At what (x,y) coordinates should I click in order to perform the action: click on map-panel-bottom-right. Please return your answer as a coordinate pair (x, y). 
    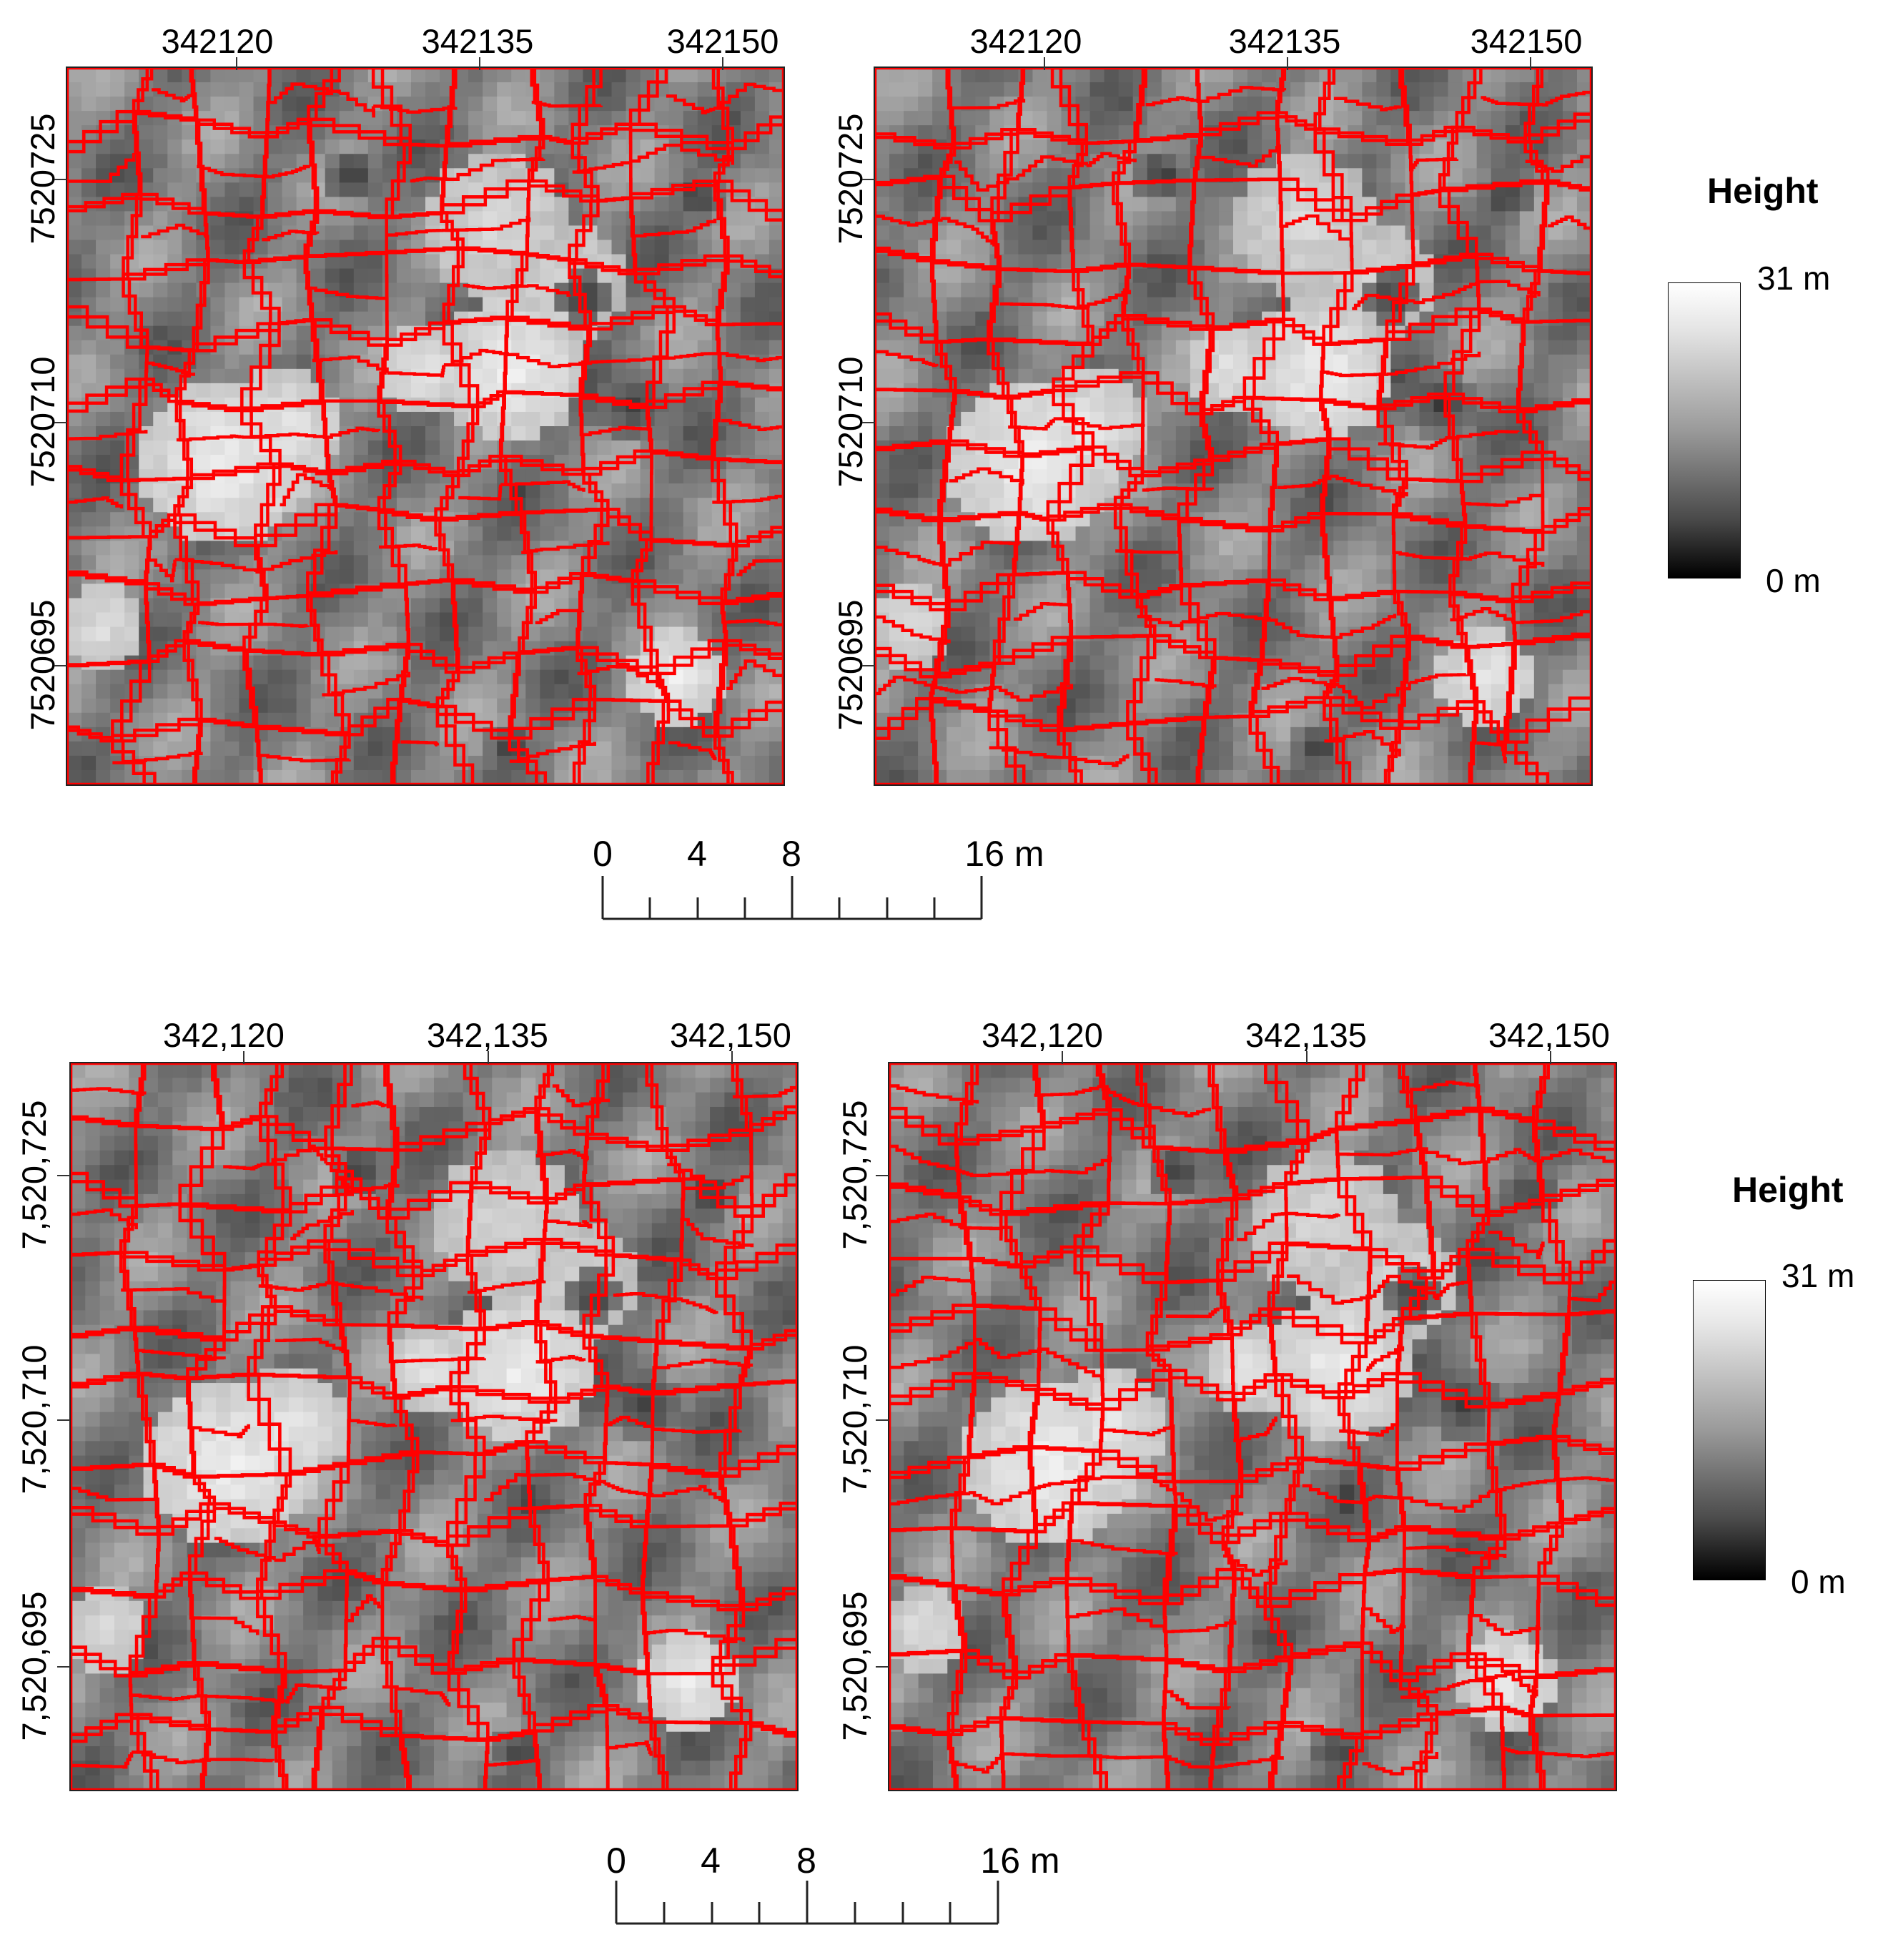
    Looking at the image, I should click on (1252, 1426).